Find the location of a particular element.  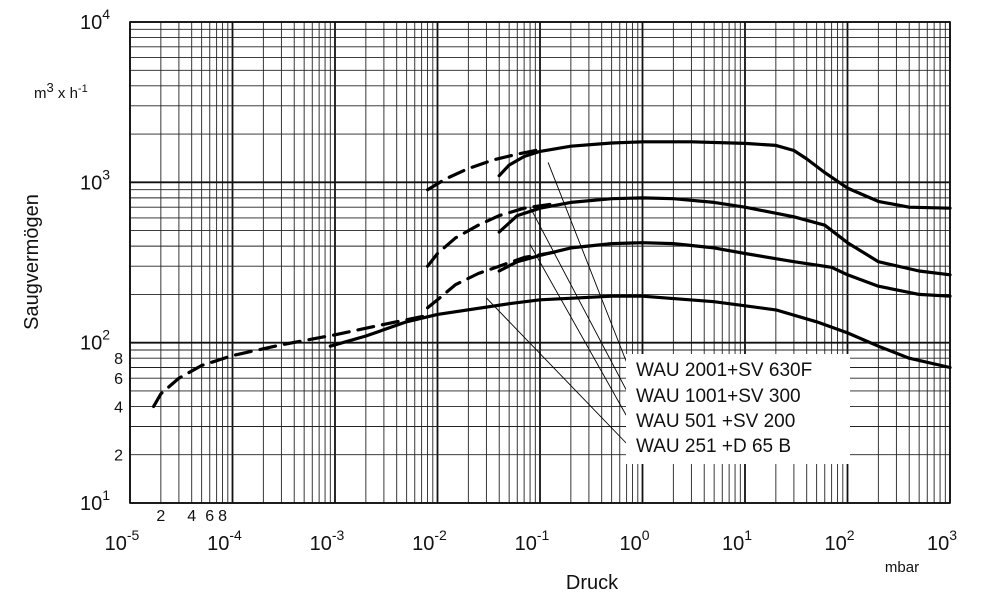

series-3-dashed-curve is located at coordinates (493, 280).